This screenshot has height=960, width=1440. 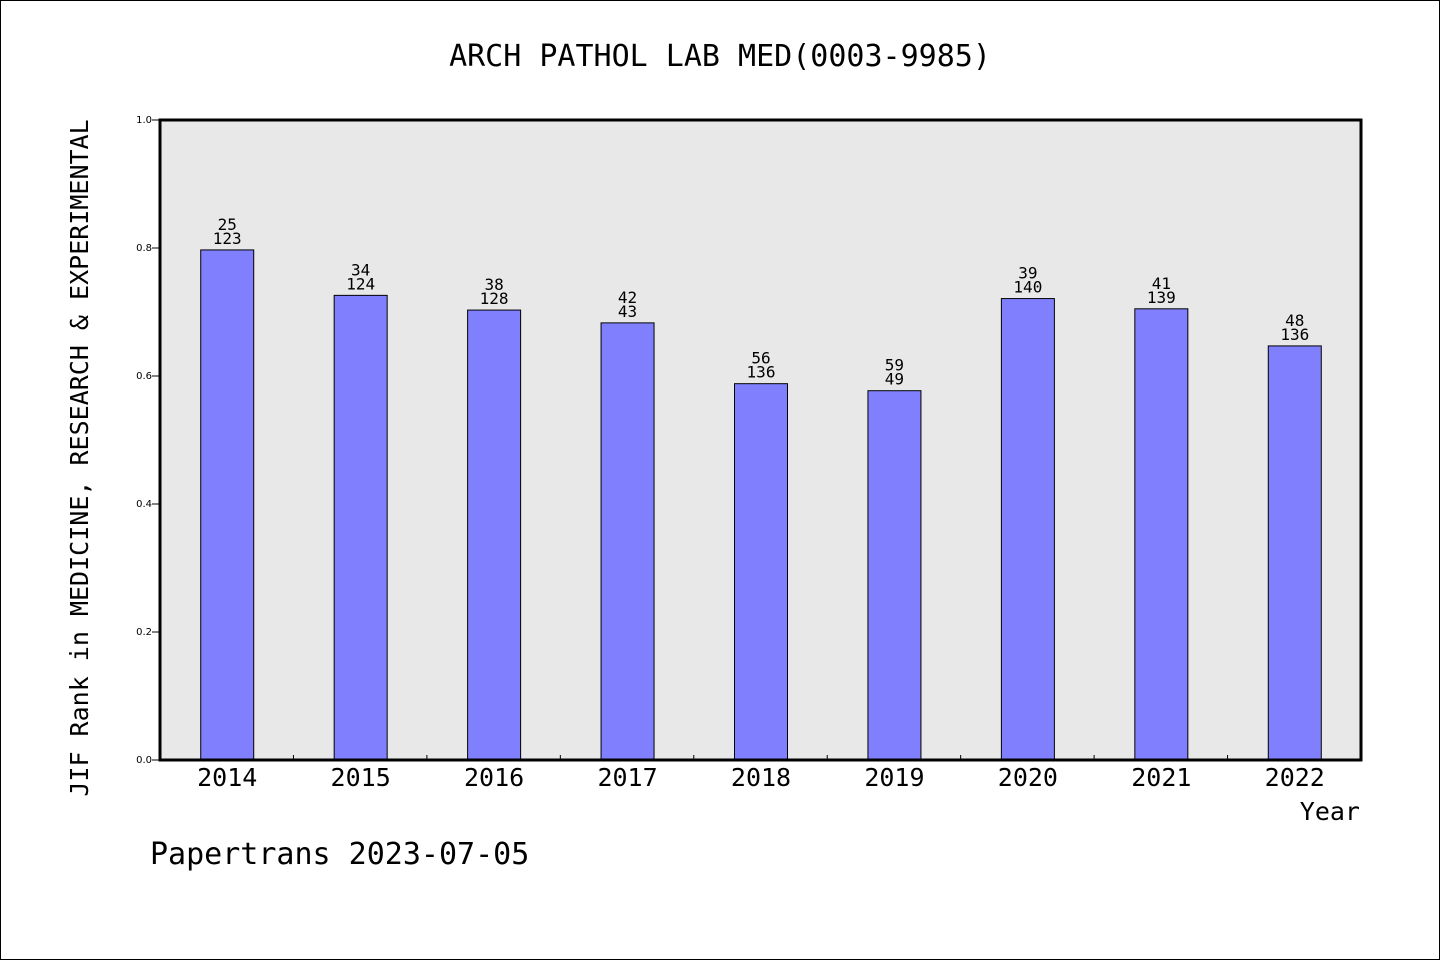 What do you see at coordinates (144, 632) in the screenshot?
I see `y-tick-label: 0.2` at bounding box center [144, 632].